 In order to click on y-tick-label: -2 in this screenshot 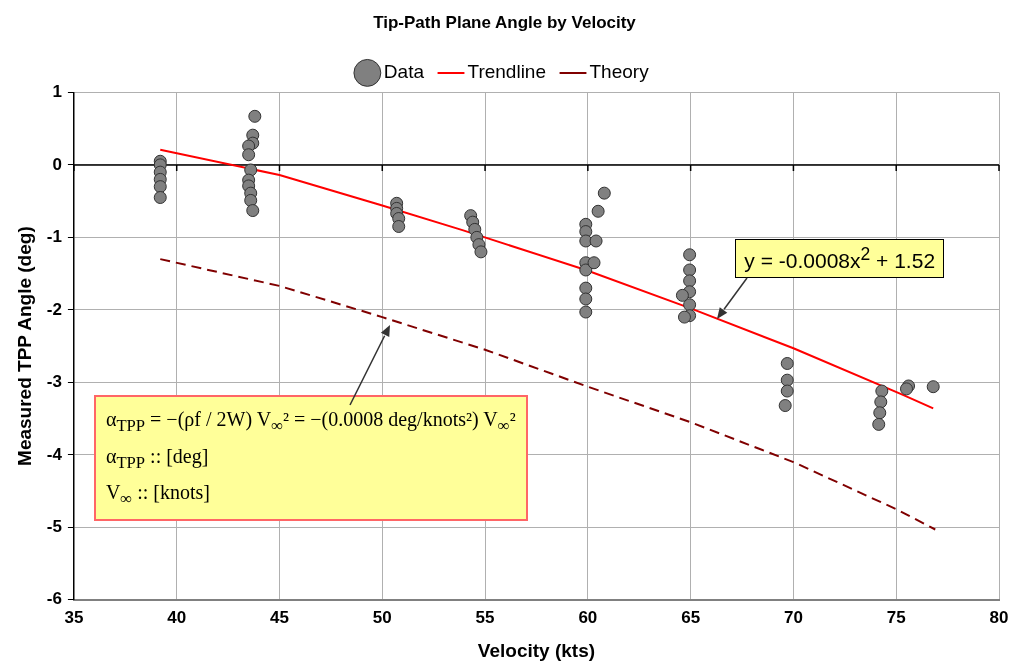, I will do `click(54, 309)`.